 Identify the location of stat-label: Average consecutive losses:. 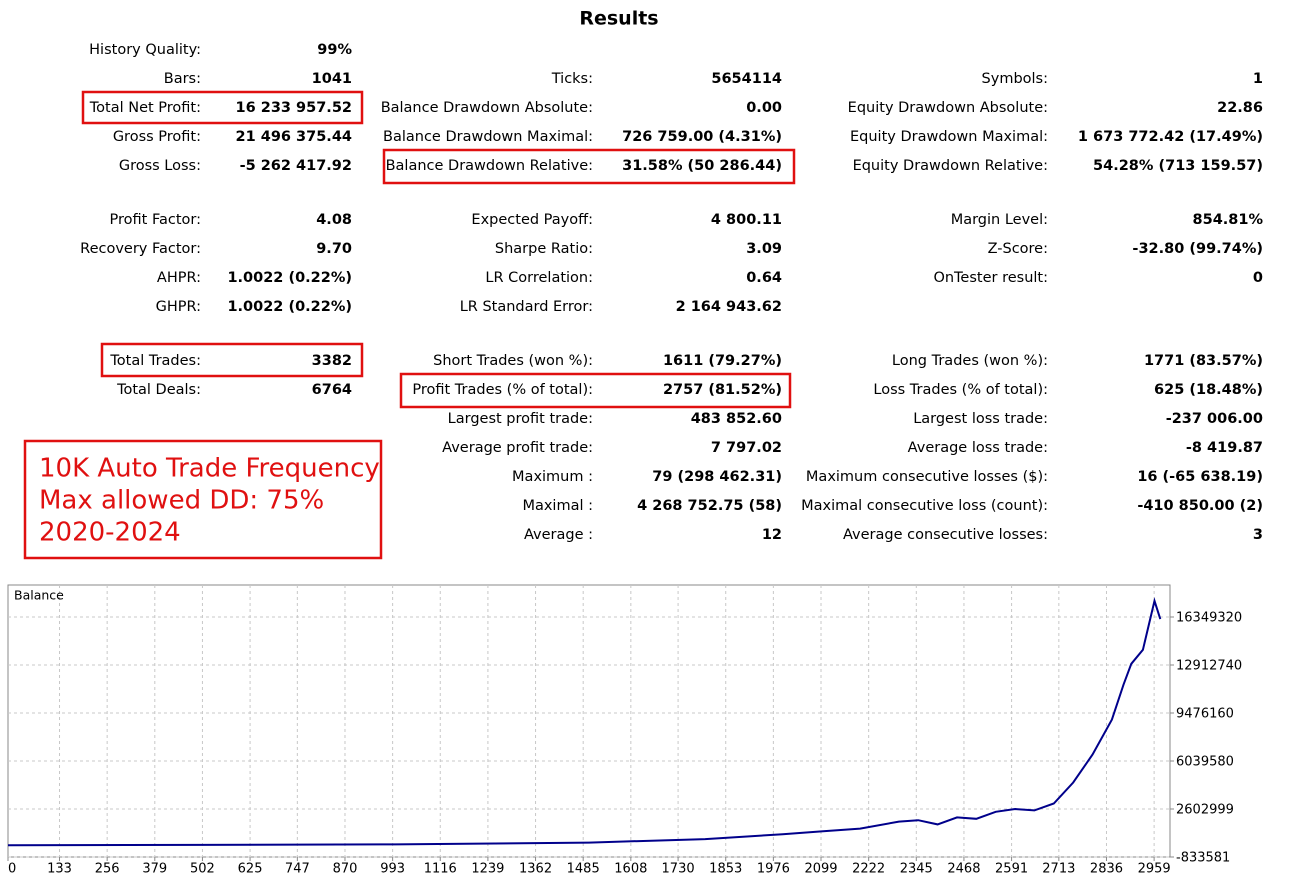
(945, 535).